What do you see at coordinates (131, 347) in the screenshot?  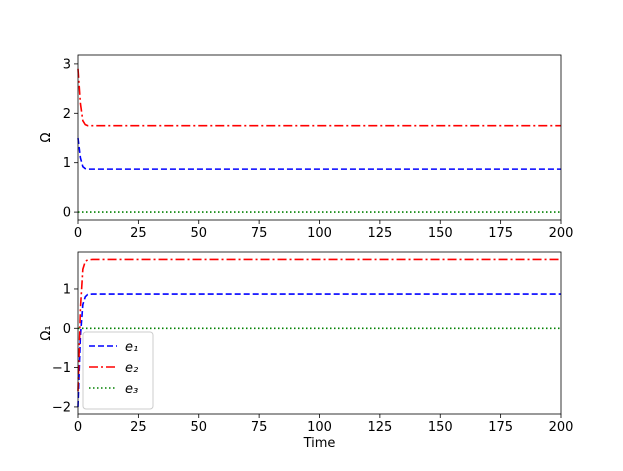 I see `legend-label: e₁` at bounding box center [131, 347].